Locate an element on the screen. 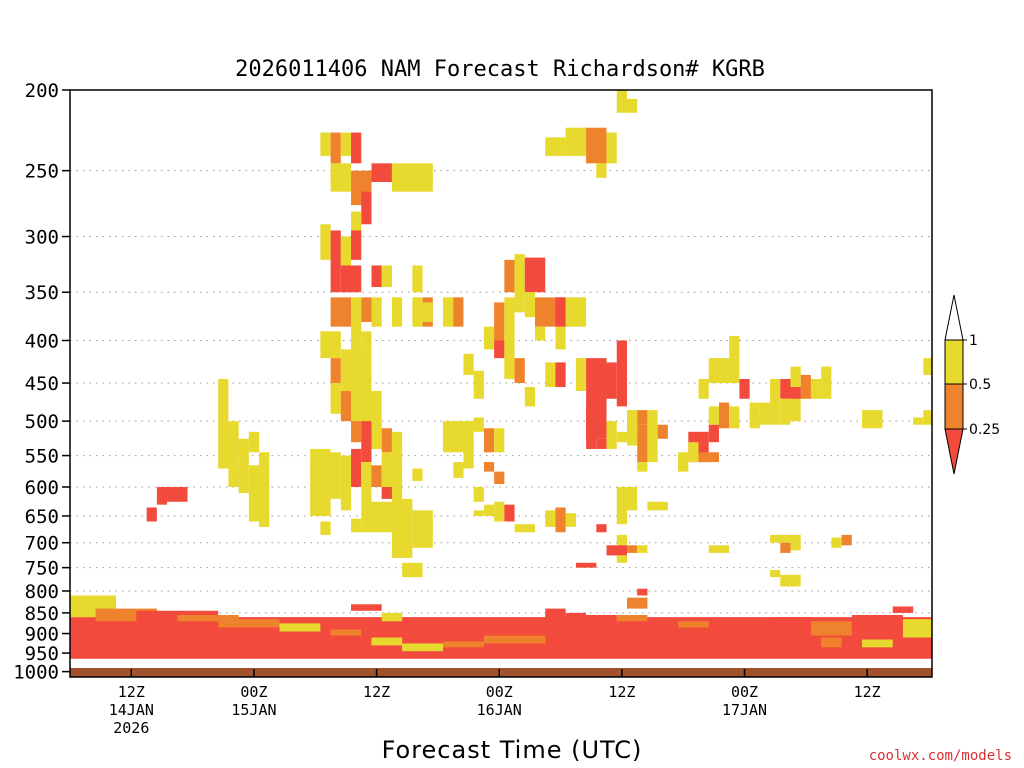  colorbar-bottom-arrow is located at coordinates (954, 451).